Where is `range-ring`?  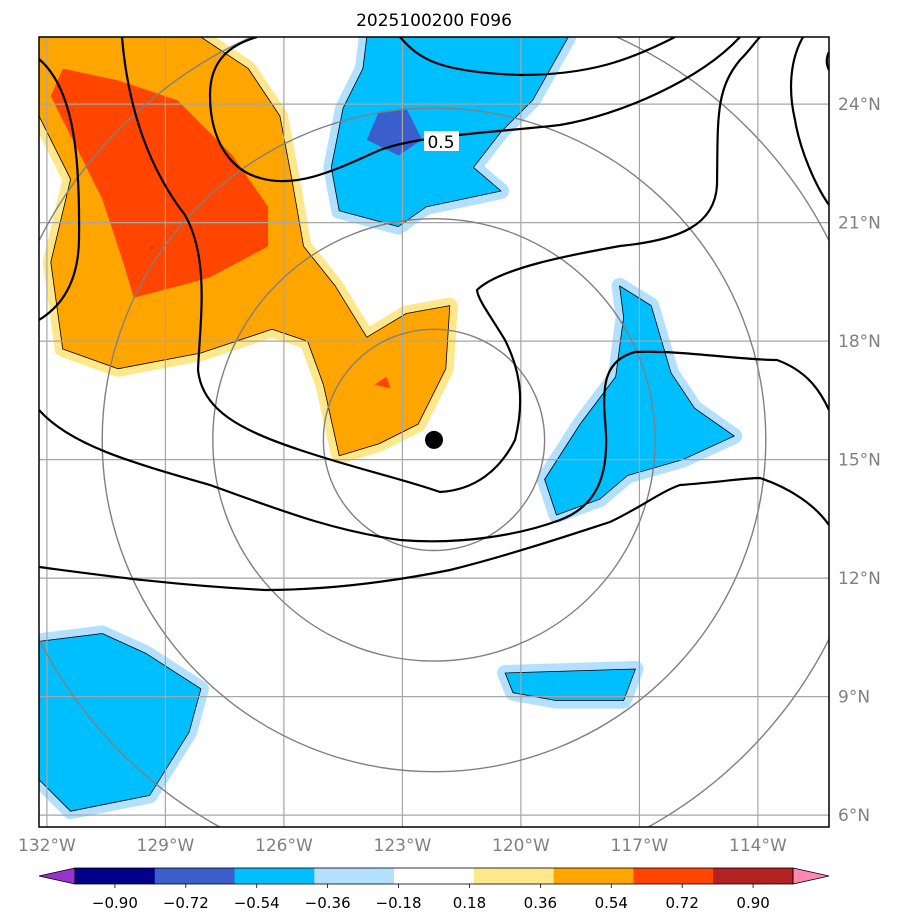 range-ring is located at coordinates (434, 440).